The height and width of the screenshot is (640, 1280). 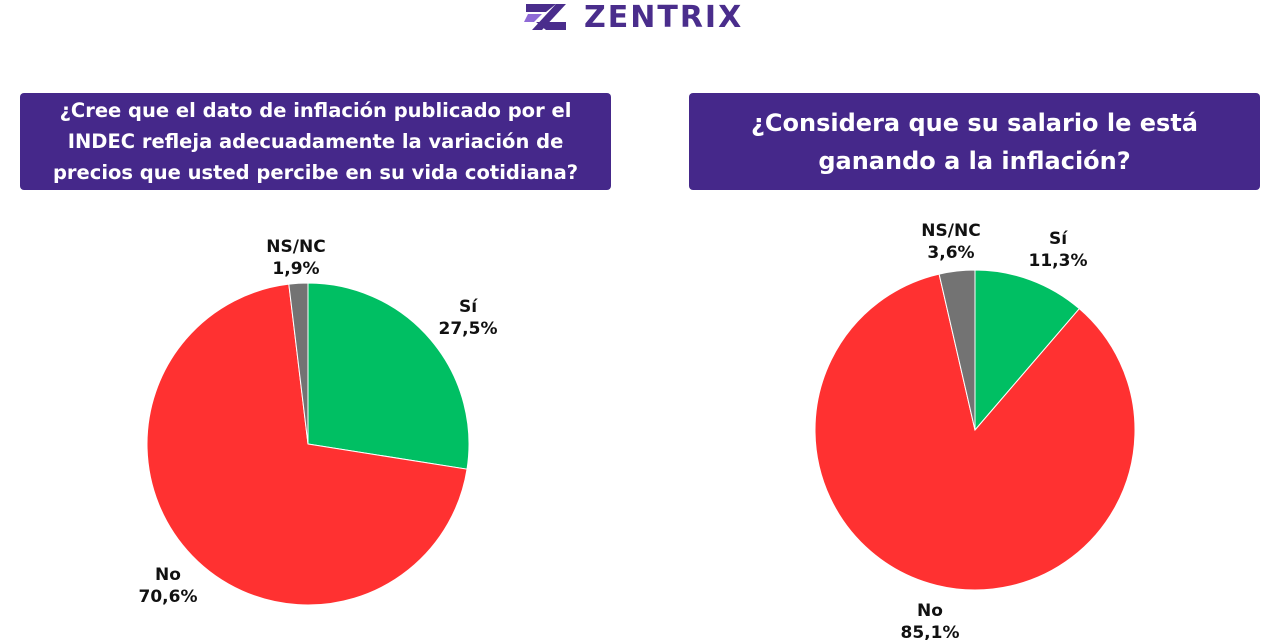 I want to click on chart-1-label-s: Sí 27,5%, so click(x=468, y=318).